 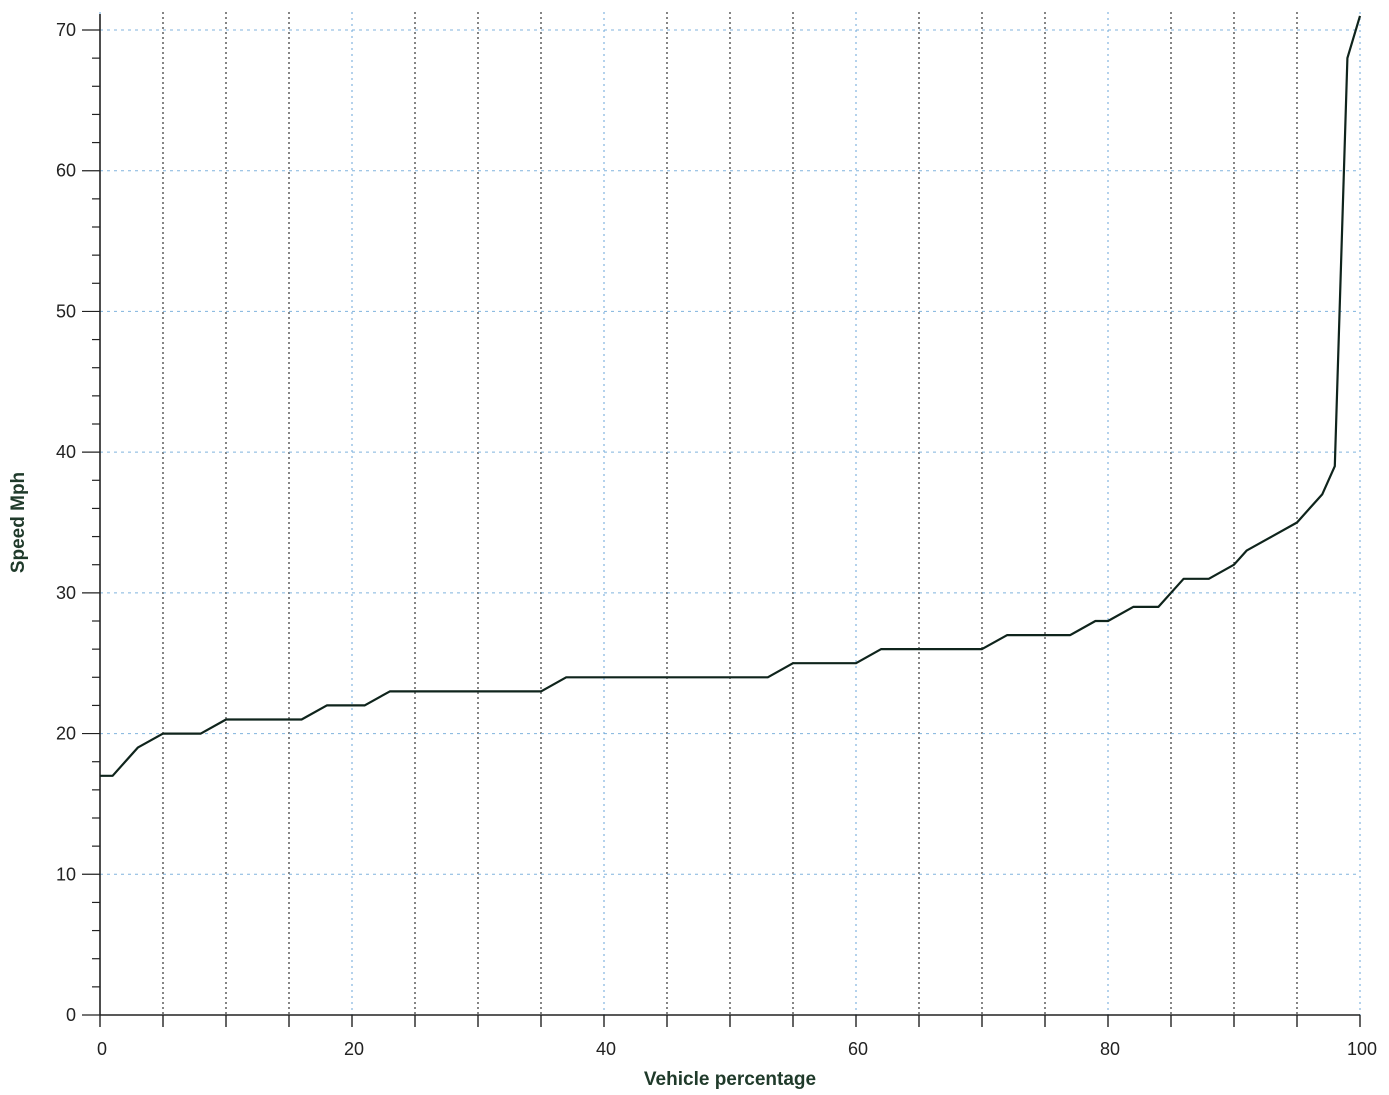 I want to click on x-axis-title: Vehicle percentage, so click(x=730, y=1079).